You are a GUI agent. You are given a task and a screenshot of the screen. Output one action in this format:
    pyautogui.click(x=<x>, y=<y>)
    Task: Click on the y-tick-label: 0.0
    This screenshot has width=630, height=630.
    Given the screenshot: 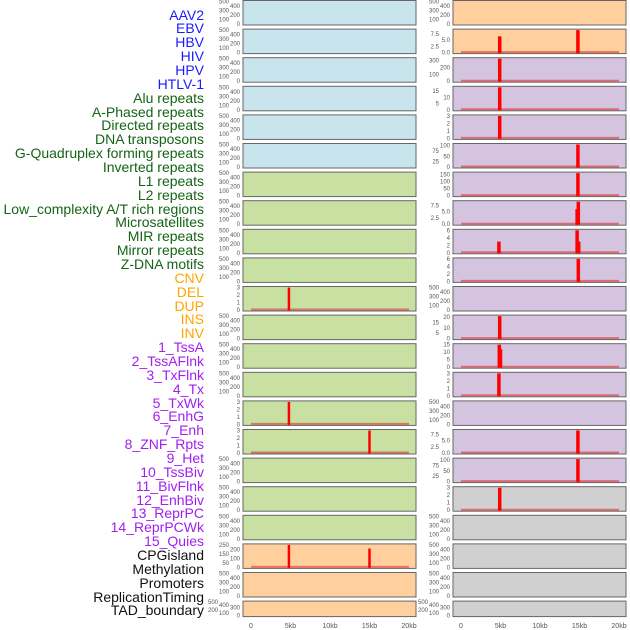 What is the action you would take?
    pyautogui.click(x=446, y=225)
    